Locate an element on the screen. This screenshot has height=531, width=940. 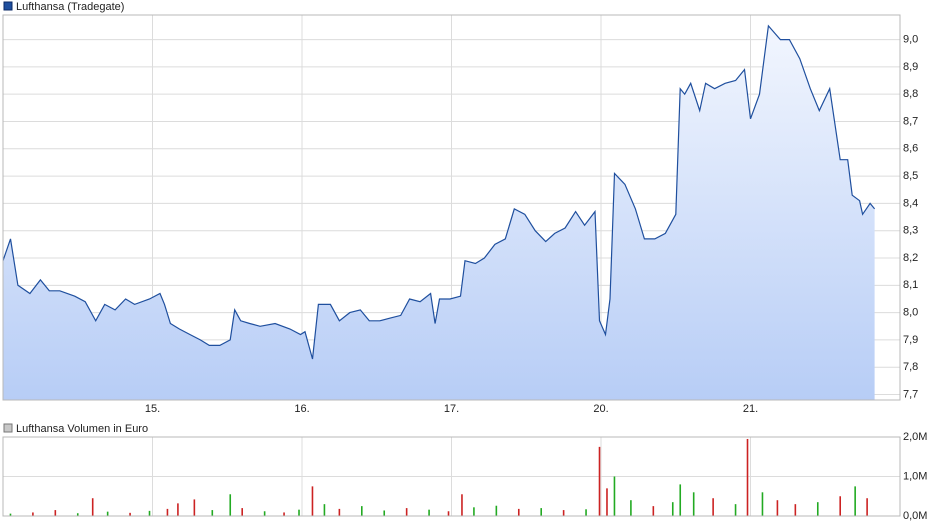
legend-label: Lufthansa (Tradegate) is located at coordinates (70, 7).